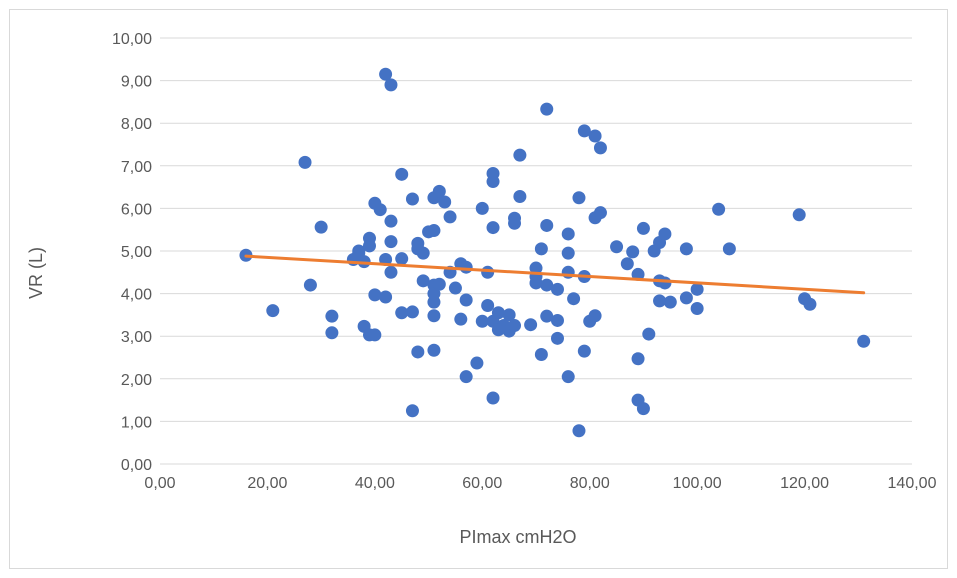 The image size is (957, 578). I want to click on trendline, so click(555, 274).